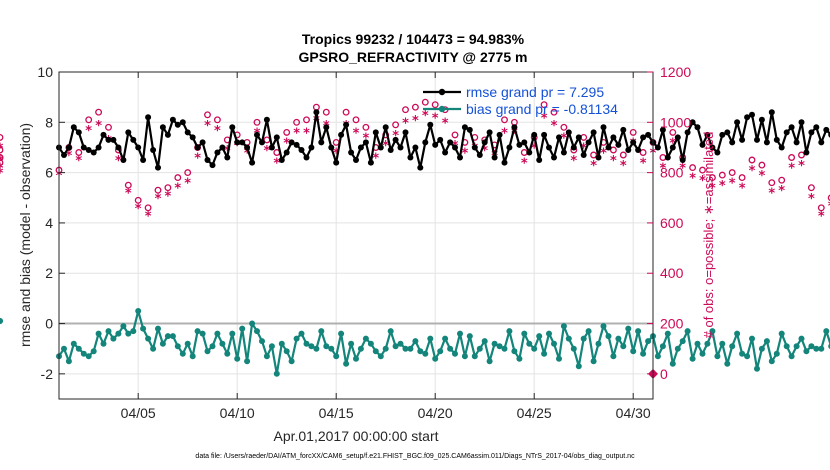  Describe the element at coordinates (435, 413) in the screenshot. I see `x-tick-label: 04/20` at that location.